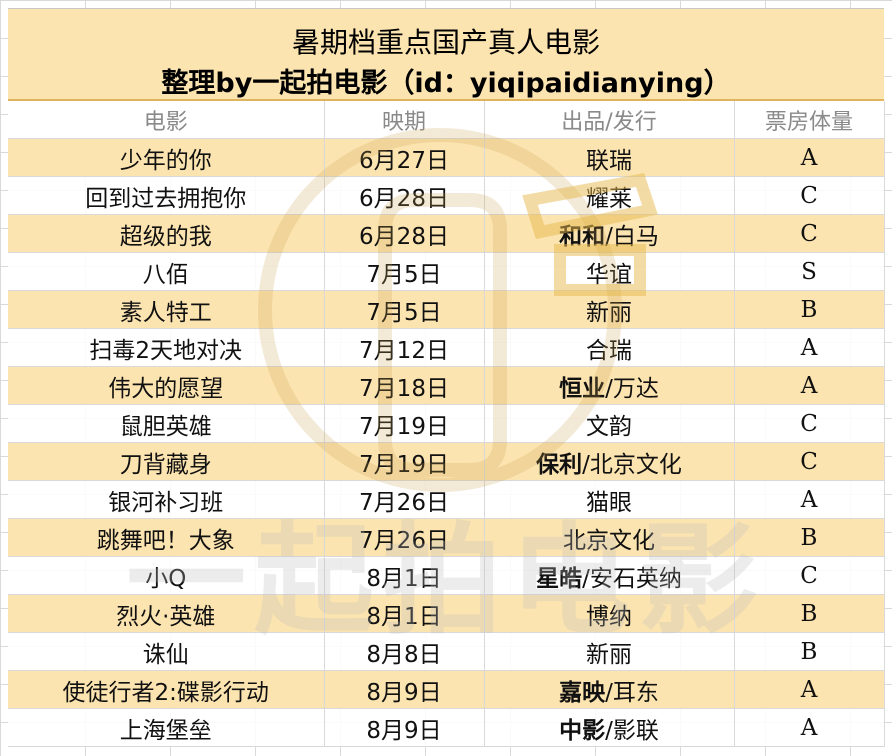  I want to click on distributor-rest: 耀莱, so click(609, 198).